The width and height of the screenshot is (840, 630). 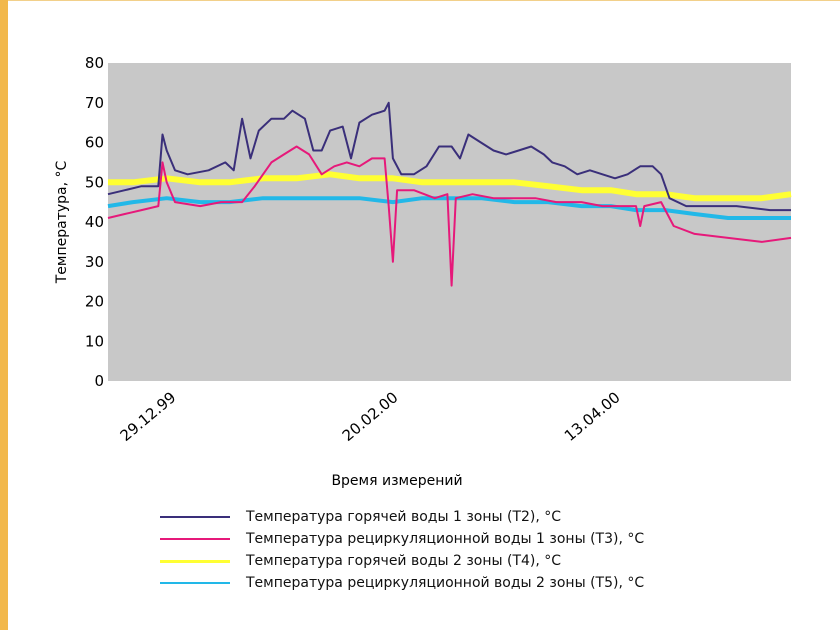 I want to click on left-accent-border, so click(x=4, y=315).